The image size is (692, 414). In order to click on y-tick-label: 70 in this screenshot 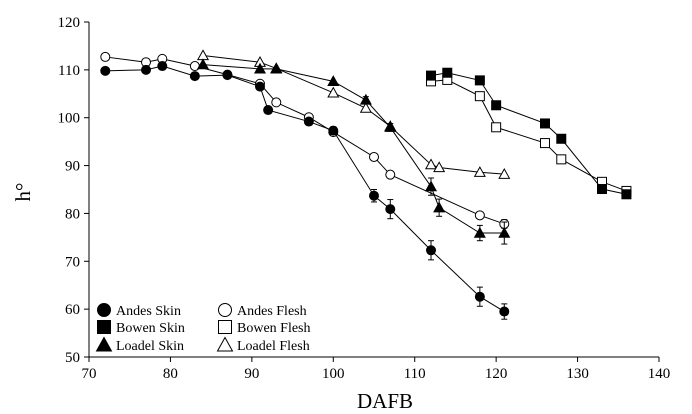, I will do `click(72, 262)`.